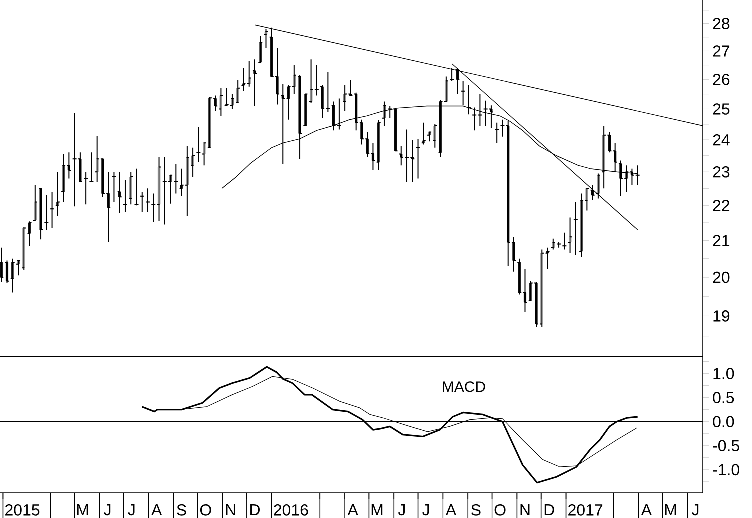 The image size is (752, 518). I want to click on y-tick-label: 27, so click(721, 51).